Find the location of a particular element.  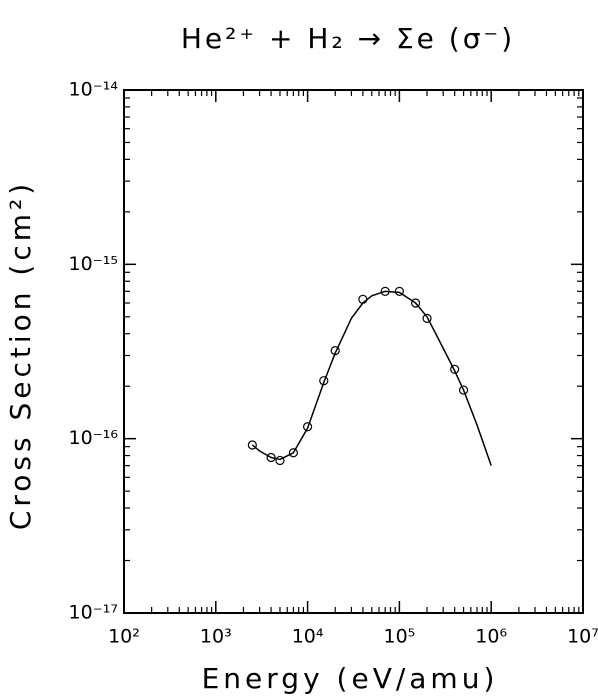

x-axis-label: Energy (eV/amu) is located at coordinates (350, 678).